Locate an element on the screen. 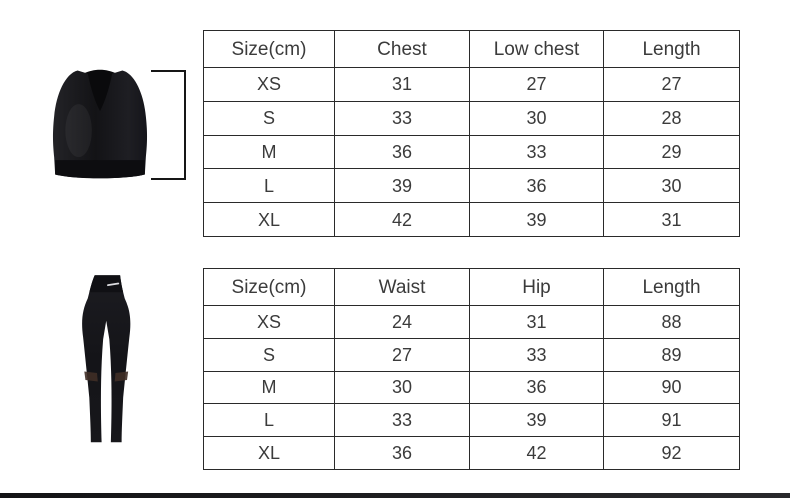 The height and width of the screenshot is (500, 790). measurement-cell: 91 is located at coordinates (671, 420).